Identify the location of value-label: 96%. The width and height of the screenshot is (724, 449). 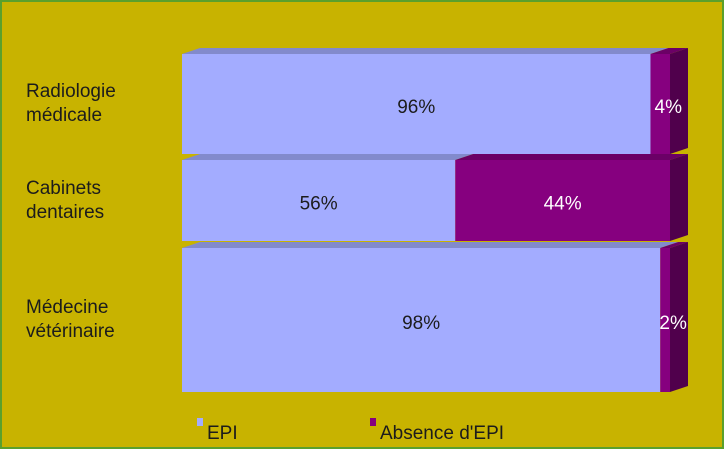
(416, 107).